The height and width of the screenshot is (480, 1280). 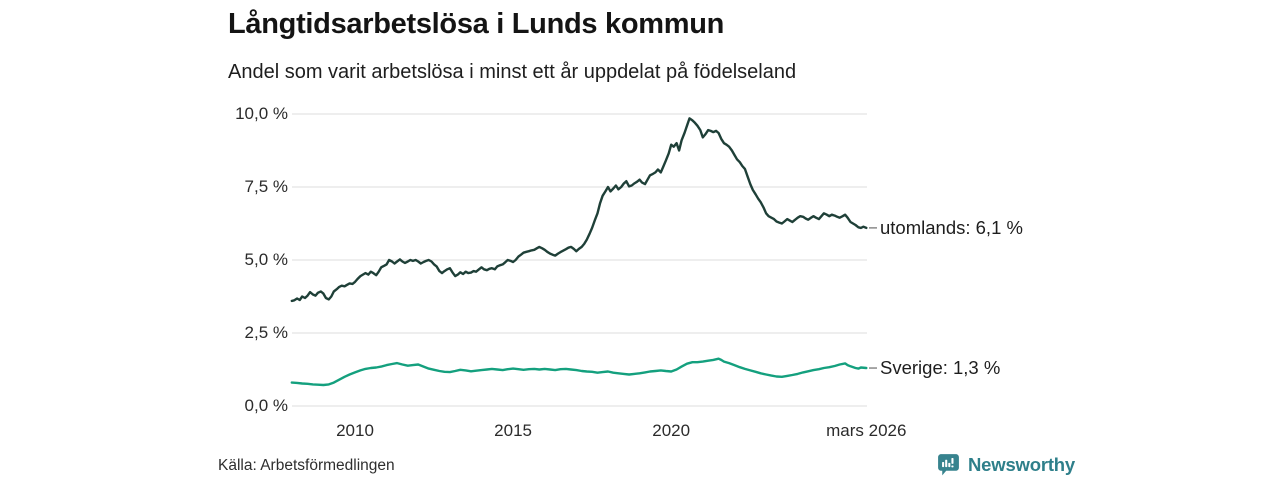 What do you see at coordinates (579, 372) in the screenshot?
I see `series-line-Sverige` at bounding box center [579, 372].